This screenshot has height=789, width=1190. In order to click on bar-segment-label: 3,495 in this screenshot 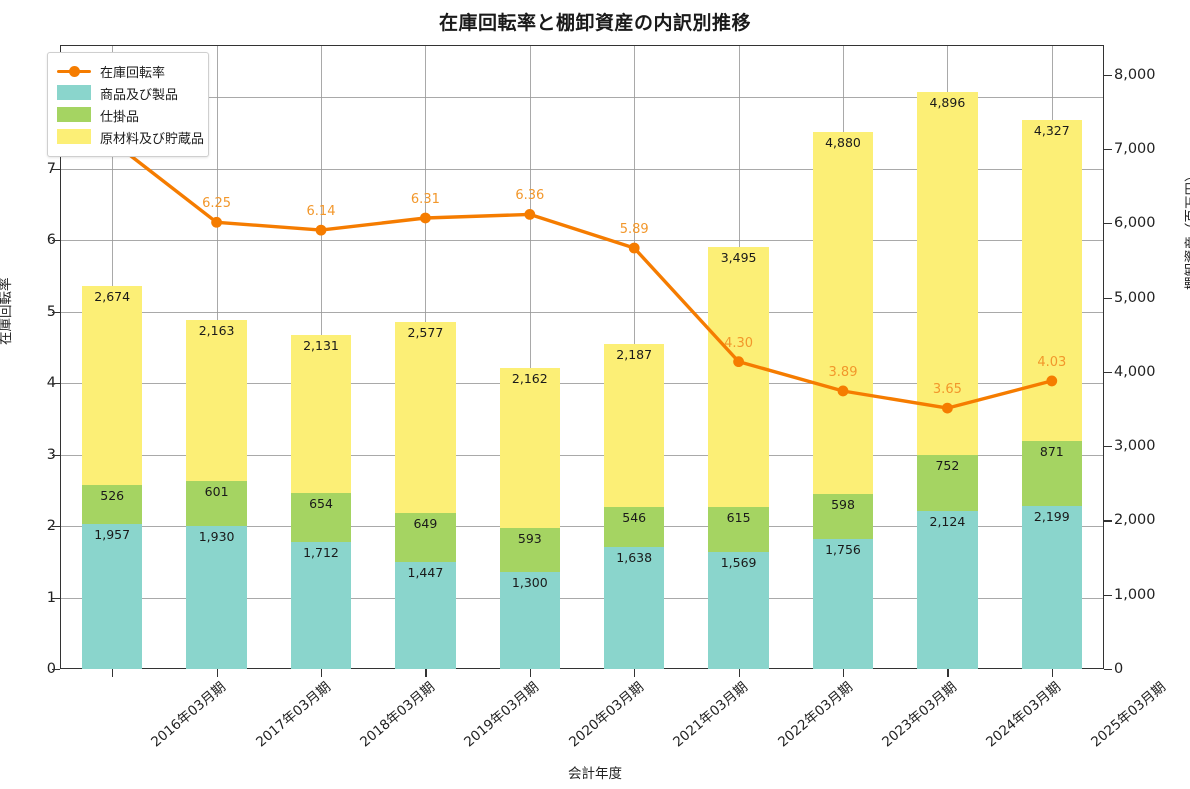, I will do `click(738, 258)`.